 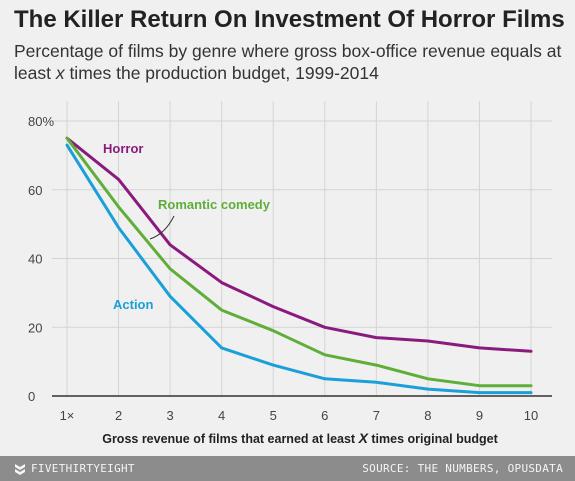 What do you see at coordinates (324, 415) in the screenshot?
I see `x-tick-label: 6` at bounding box center [324, 415].